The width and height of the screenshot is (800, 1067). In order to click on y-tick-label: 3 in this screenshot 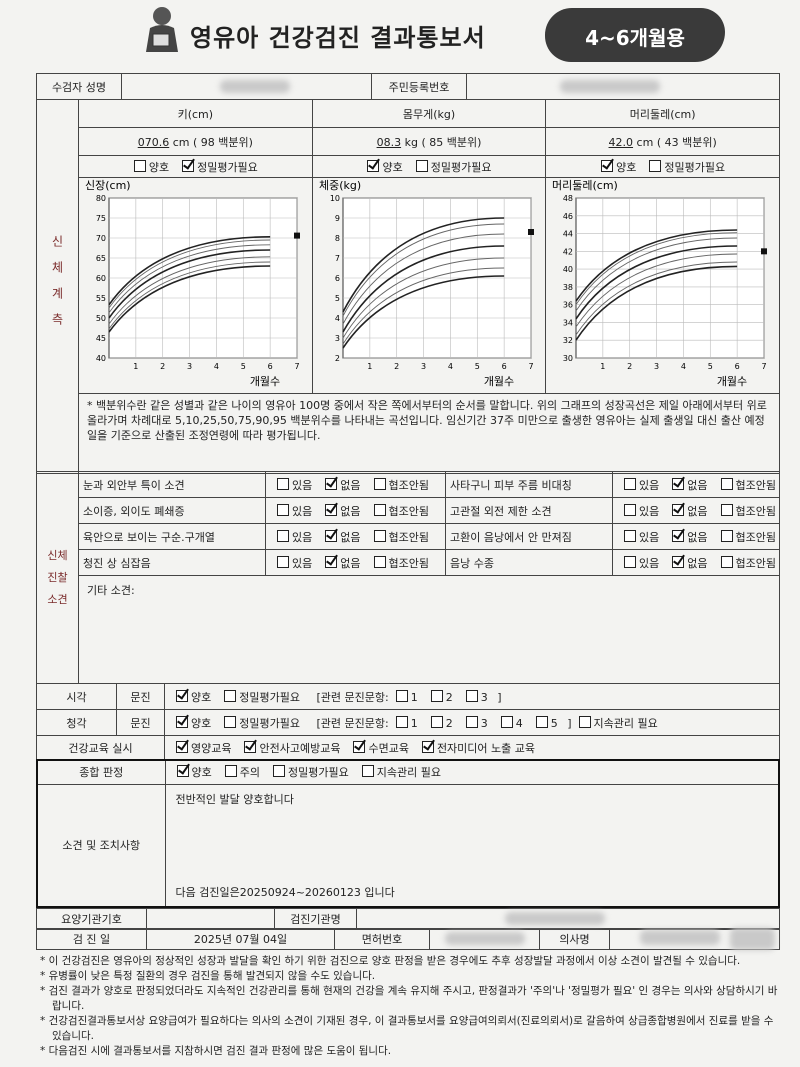, I will do `click(337, 338)`.